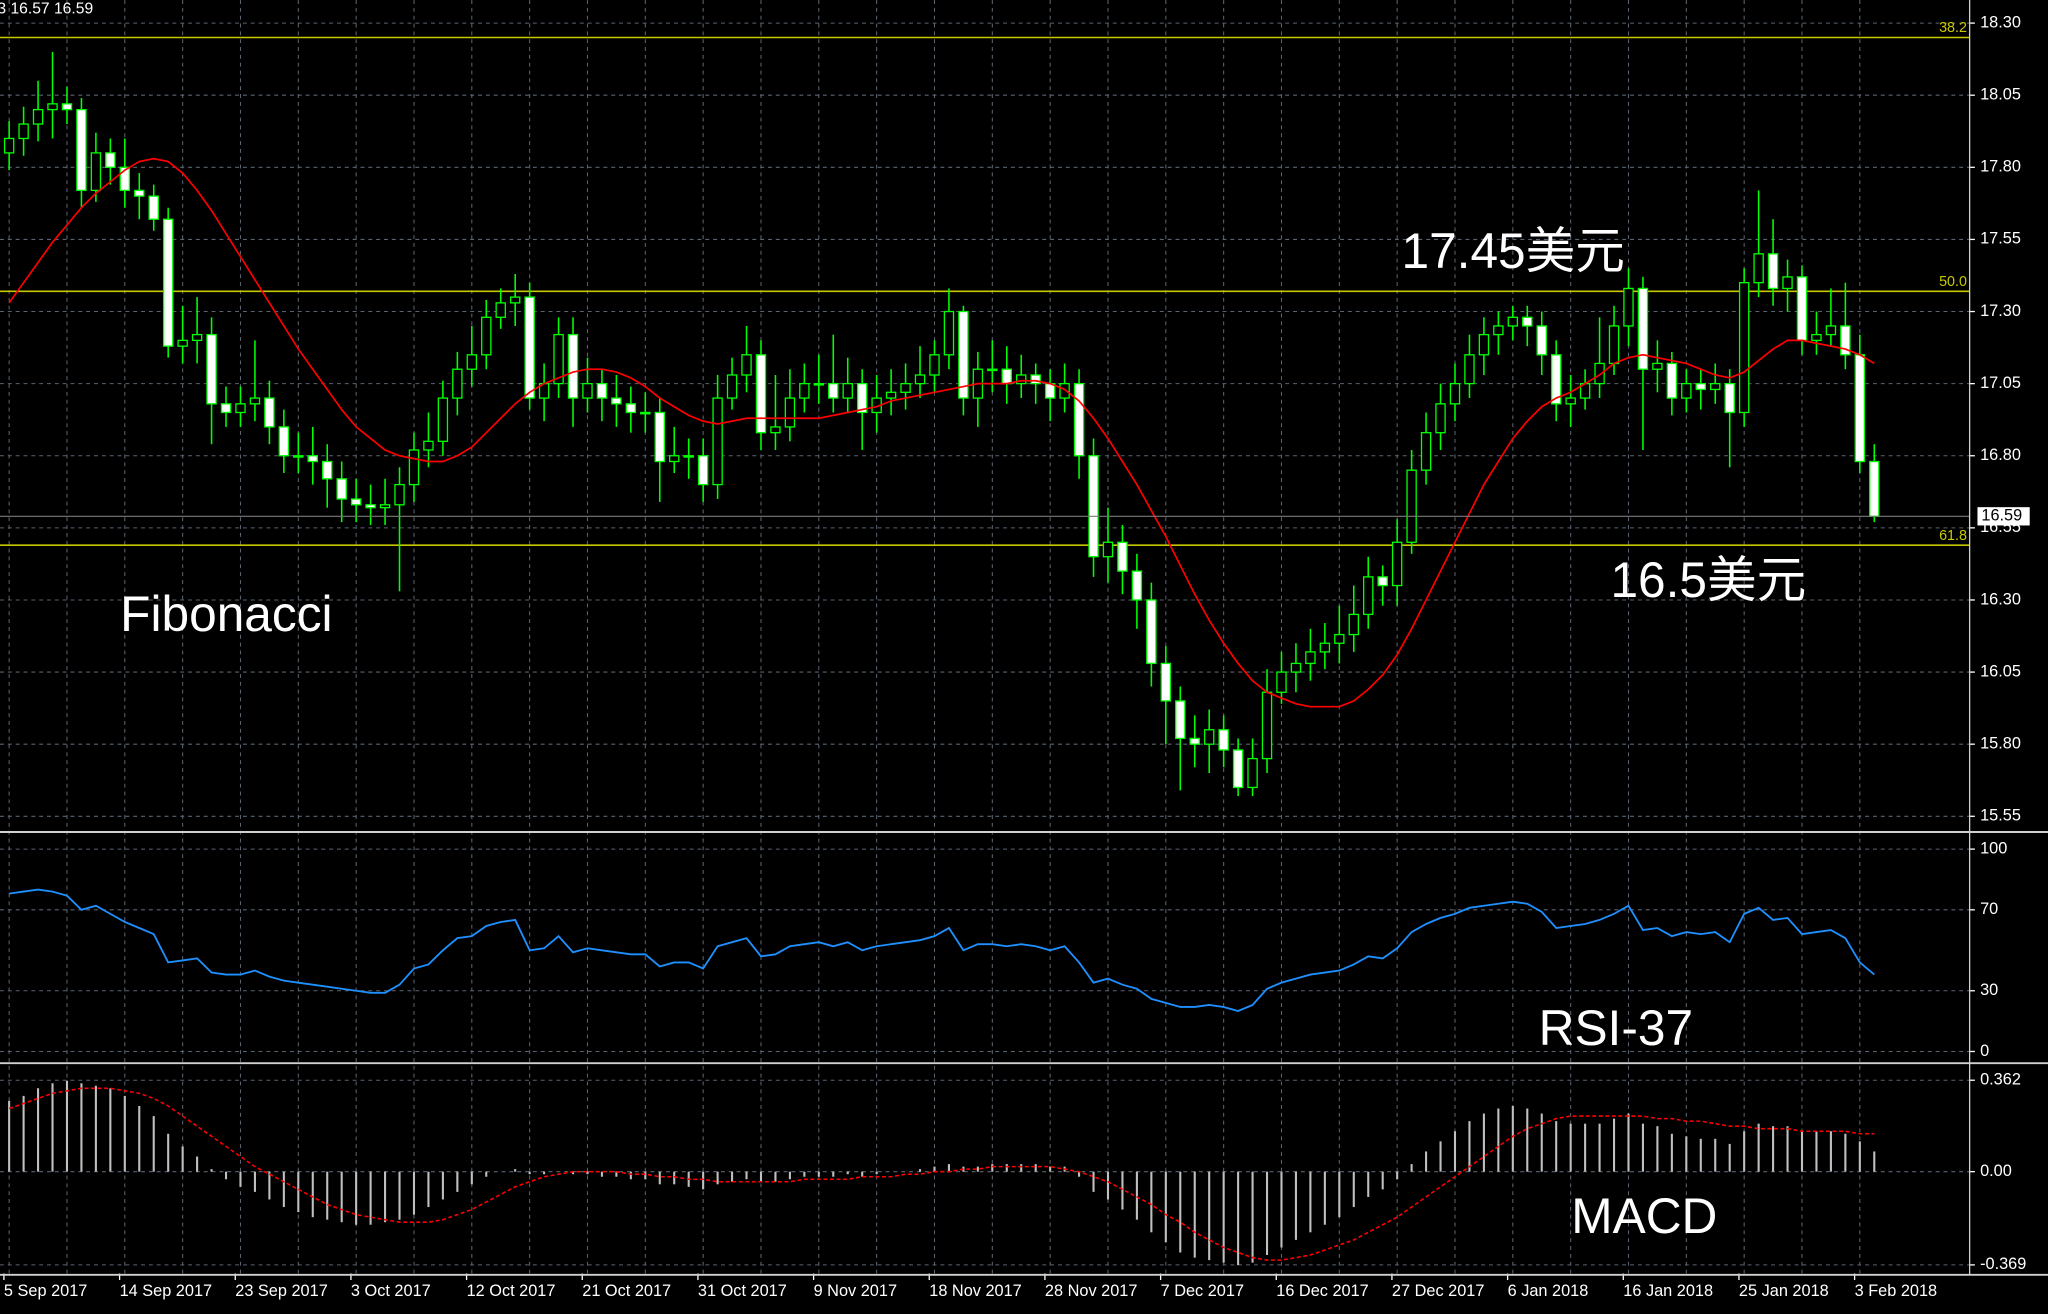 This screenshot has width=2048, height=1314. What do you see at coordinates (1548, 1291) in the screenshot?
I see `x-tick-label: 6 Jan 2018` at bounding box center [1548, 1291].